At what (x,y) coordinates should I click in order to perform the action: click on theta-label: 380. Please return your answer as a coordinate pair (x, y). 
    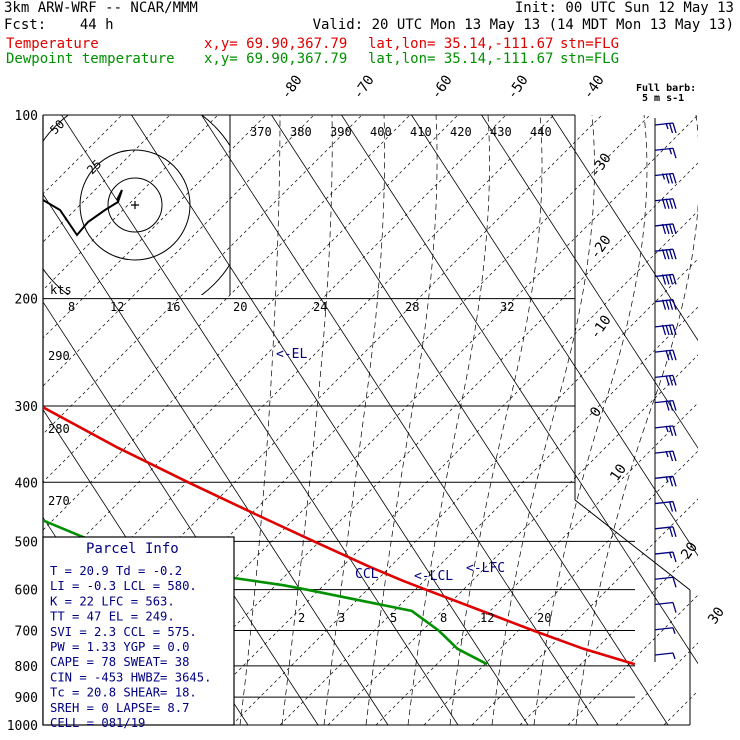
    Looking at the image, I should click on (301, 132).